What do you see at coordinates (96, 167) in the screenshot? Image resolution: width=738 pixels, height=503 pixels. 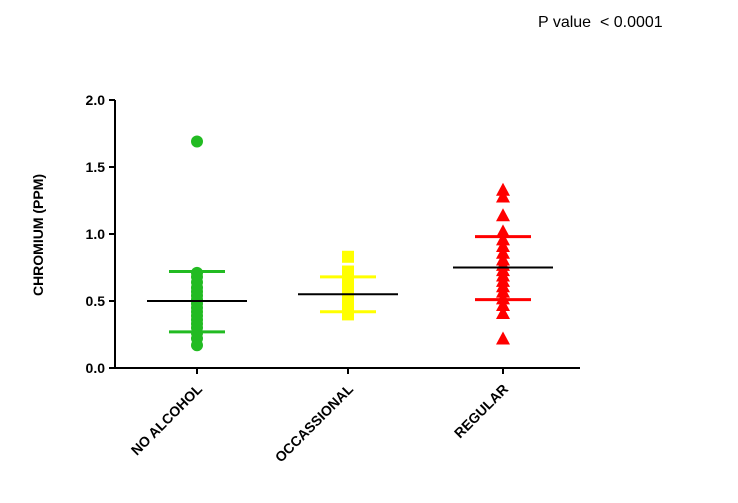 I see `y-tick-label: 1.5` at bounding box center [96, 167].